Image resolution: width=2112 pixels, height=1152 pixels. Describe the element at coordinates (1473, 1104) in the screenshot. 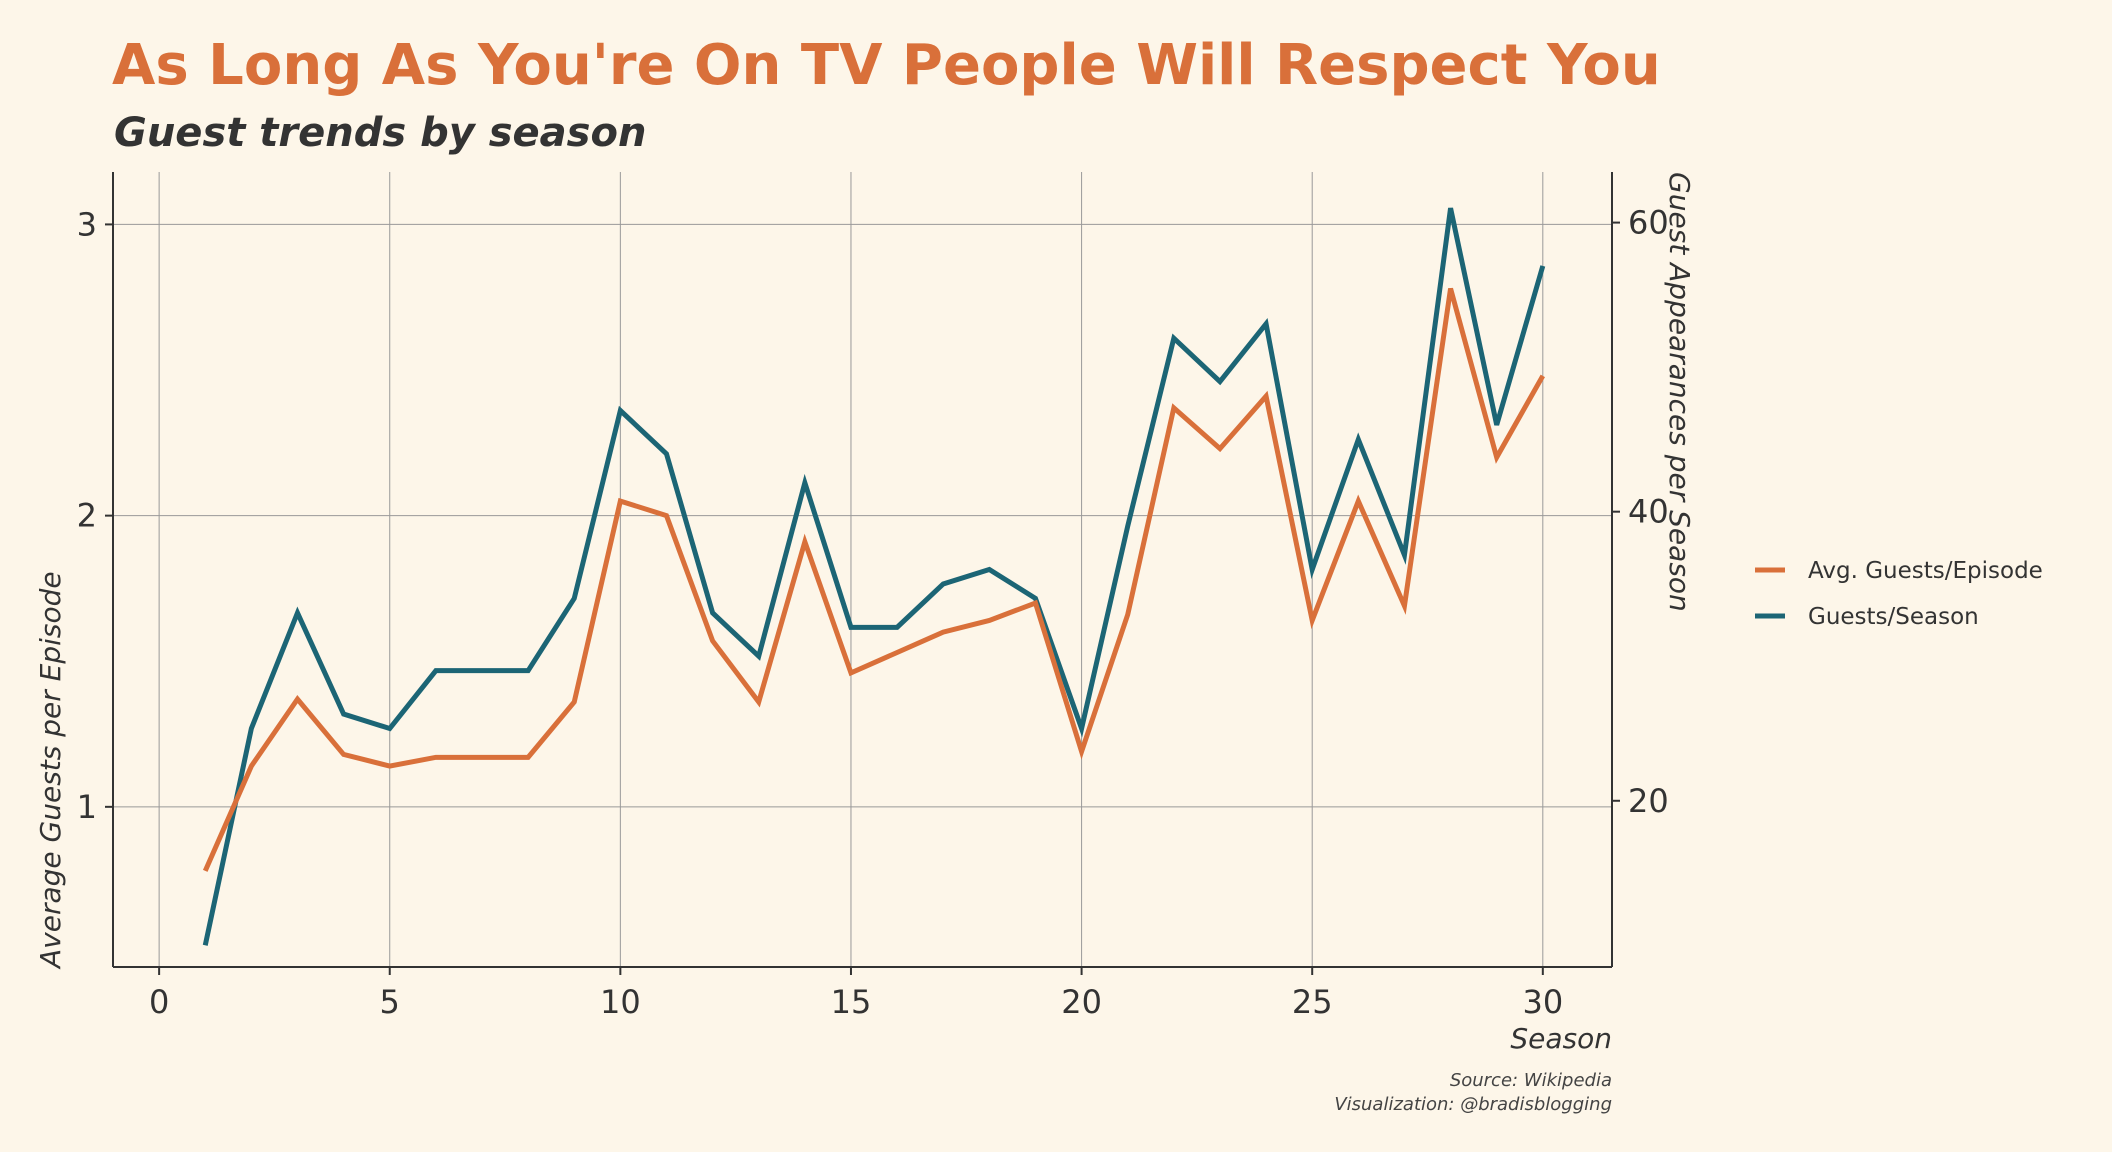

I see `credit-text: Visualization: @bradisblogging` at that location.